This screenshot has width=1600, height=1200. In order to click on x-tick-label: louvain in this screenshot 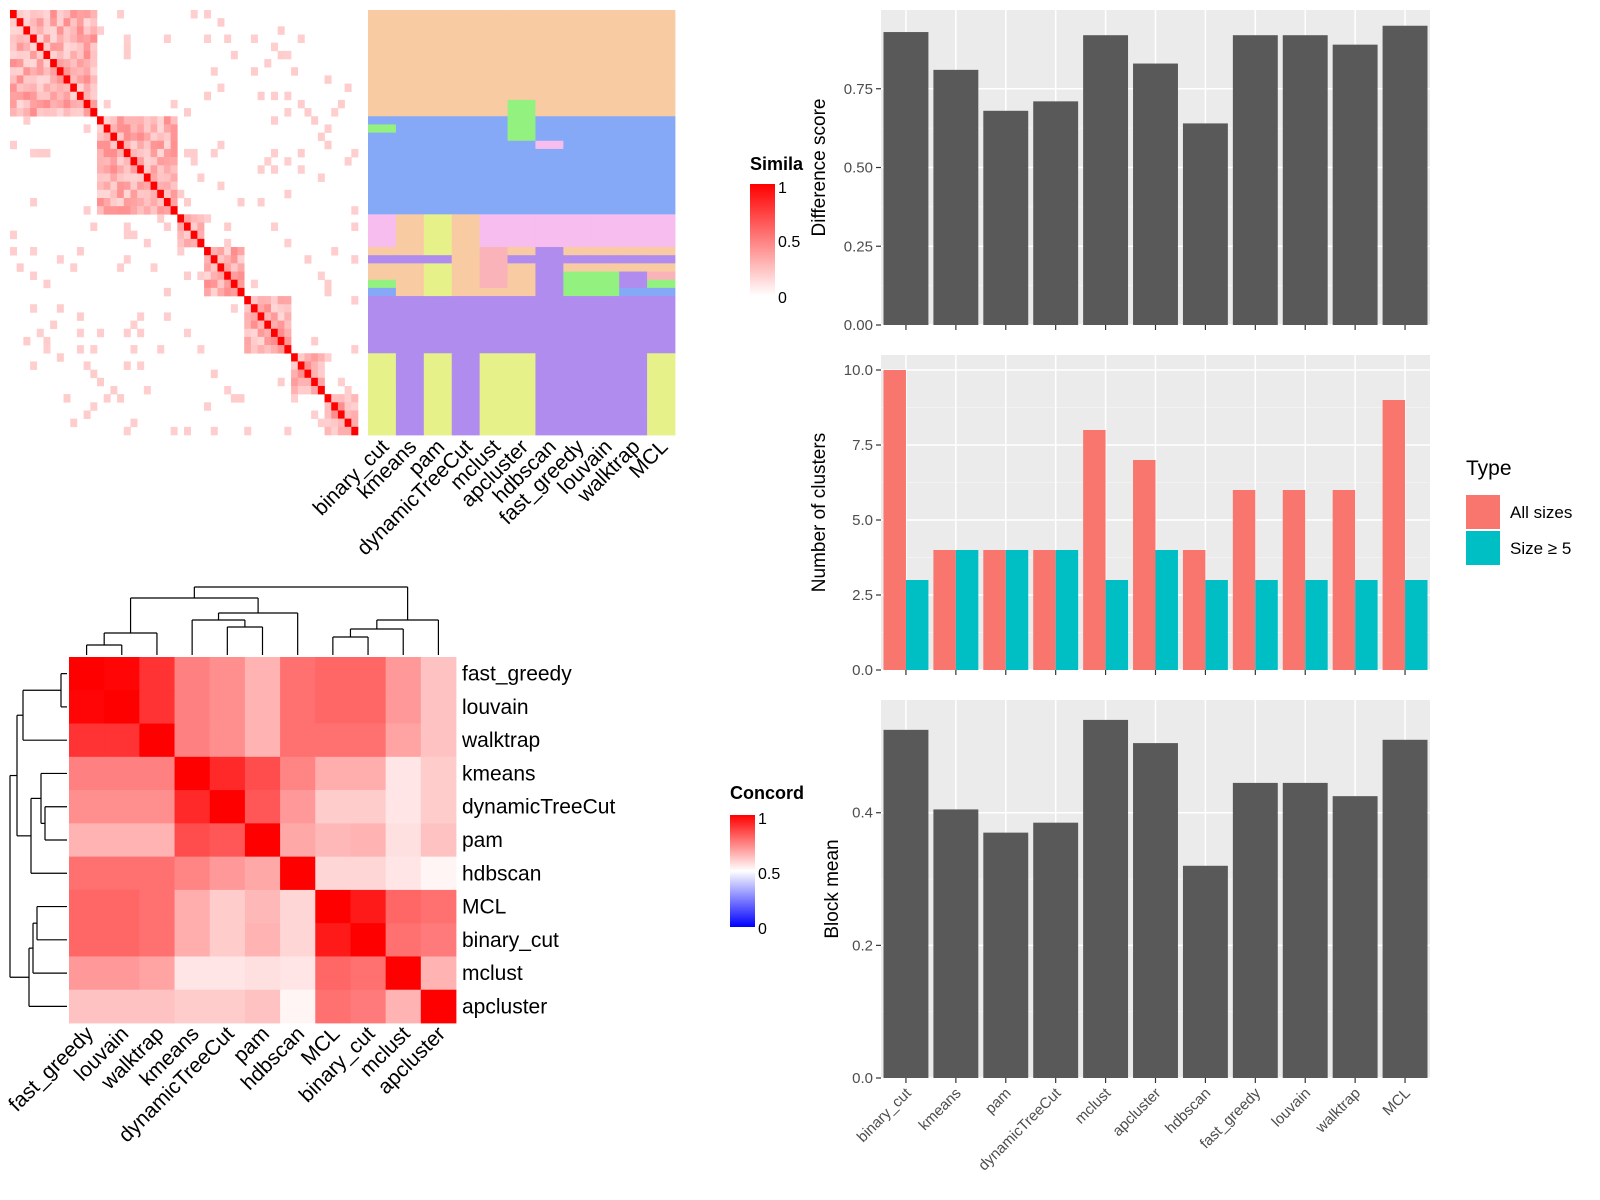, I will do `click(1291, 1108)`.